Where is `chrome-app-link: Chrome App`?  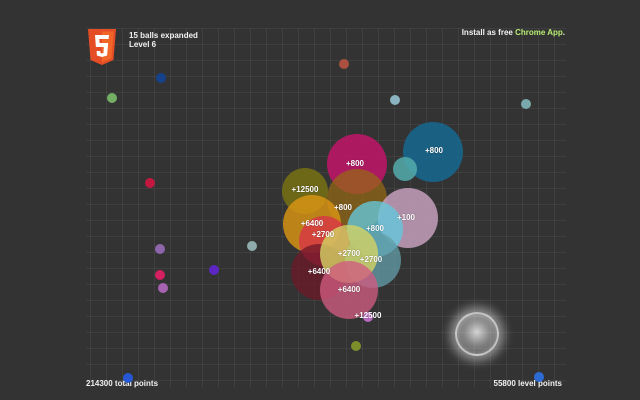 chrome-app-link: Chrome App is located at coordinates (539, 32).